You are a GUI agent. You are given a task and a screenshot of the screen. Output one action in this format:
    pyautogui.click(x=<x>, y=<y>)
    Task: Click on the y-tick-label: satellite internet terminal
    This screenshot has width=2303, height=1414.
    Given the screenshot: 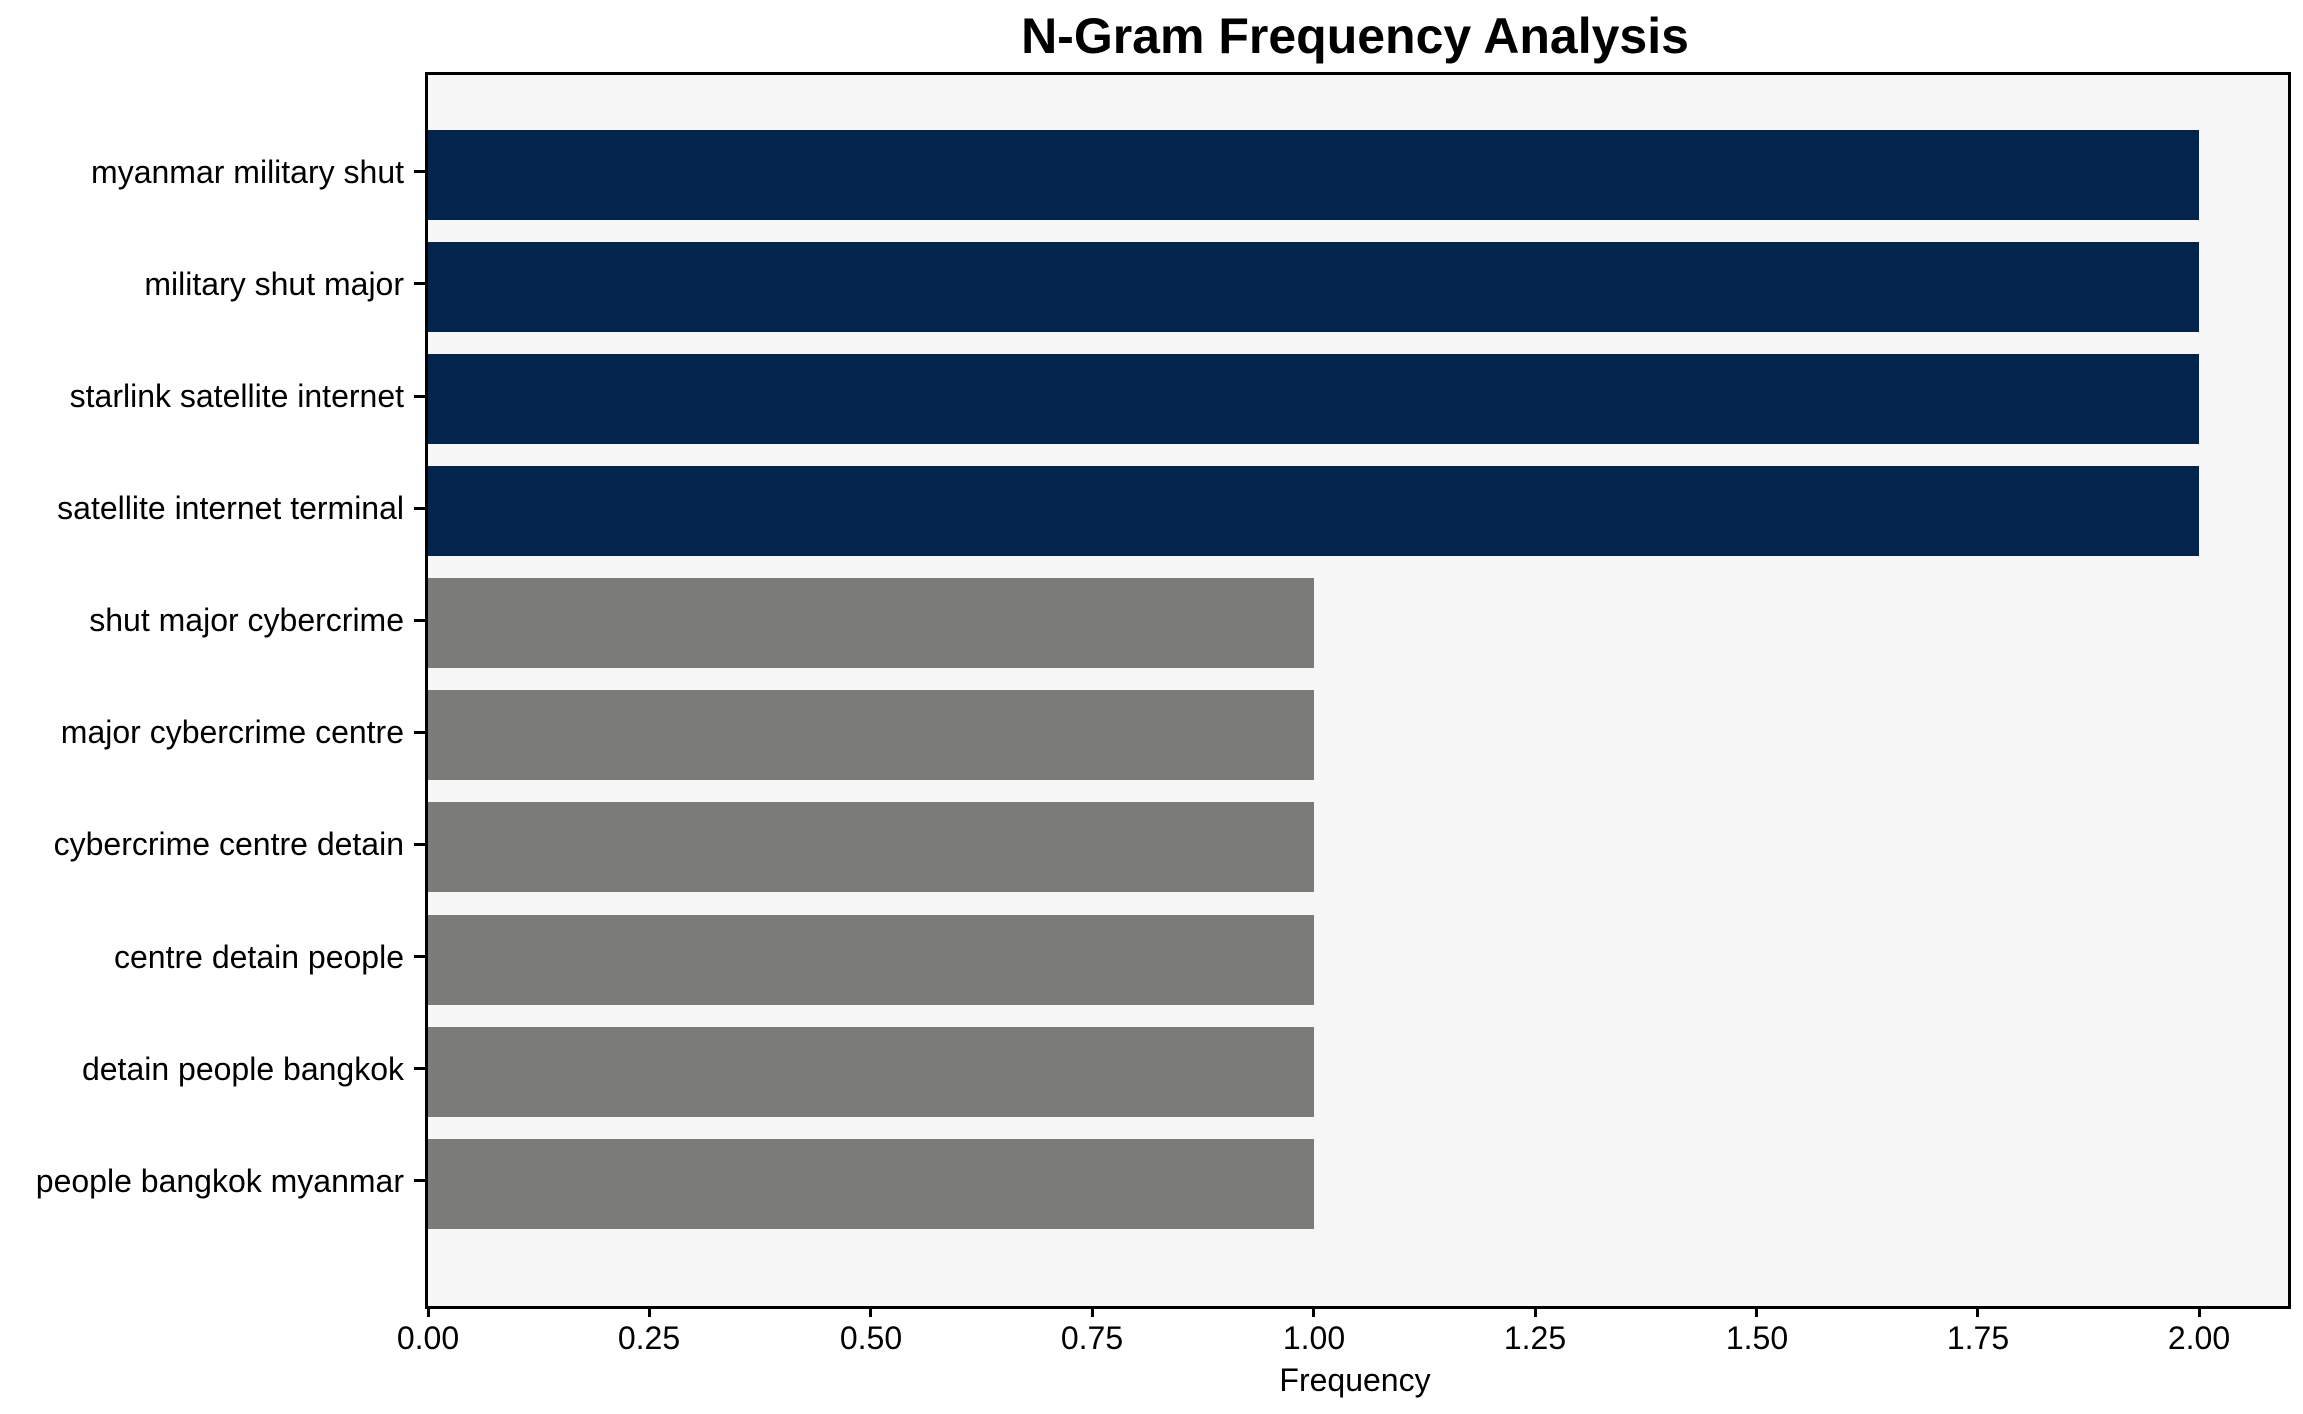 What is the action you would take?
    pyautogui.click(x=230, y=508)
    